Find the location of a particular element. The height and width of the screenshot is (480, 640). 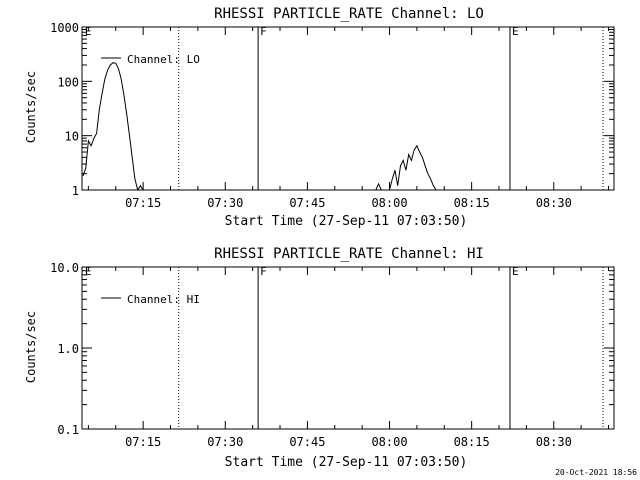

chart-title: RHESSI PARTICLE_RATE Channel: LO is located at coordinates (349, 14).